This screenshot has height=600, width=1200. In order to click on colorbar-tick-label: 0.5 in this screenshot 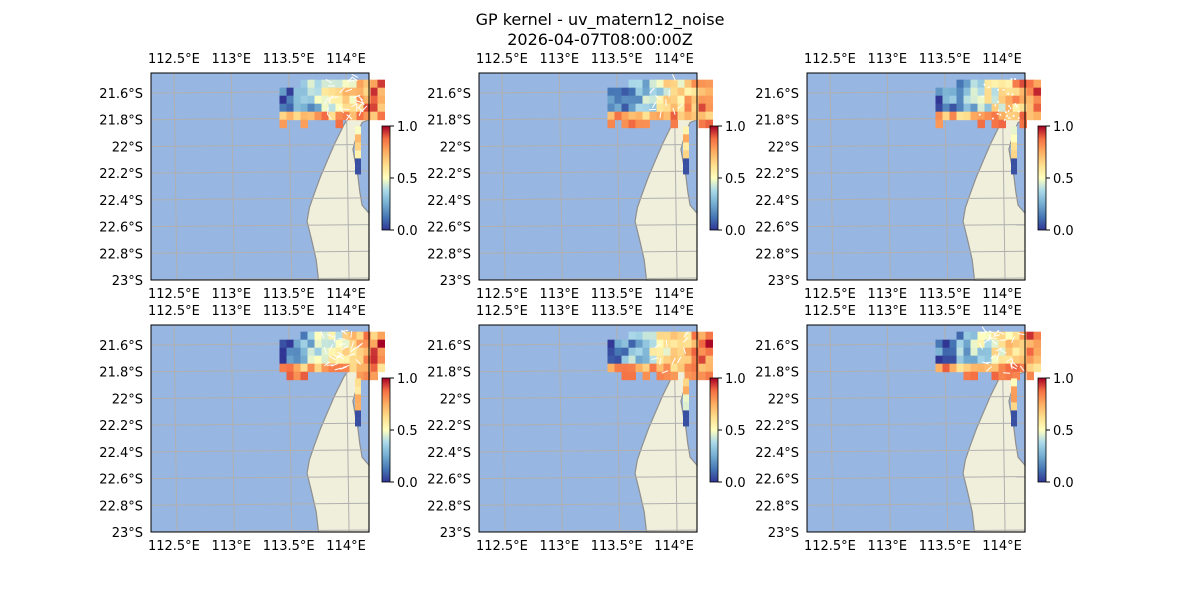, I will do `click(735, 431)`.